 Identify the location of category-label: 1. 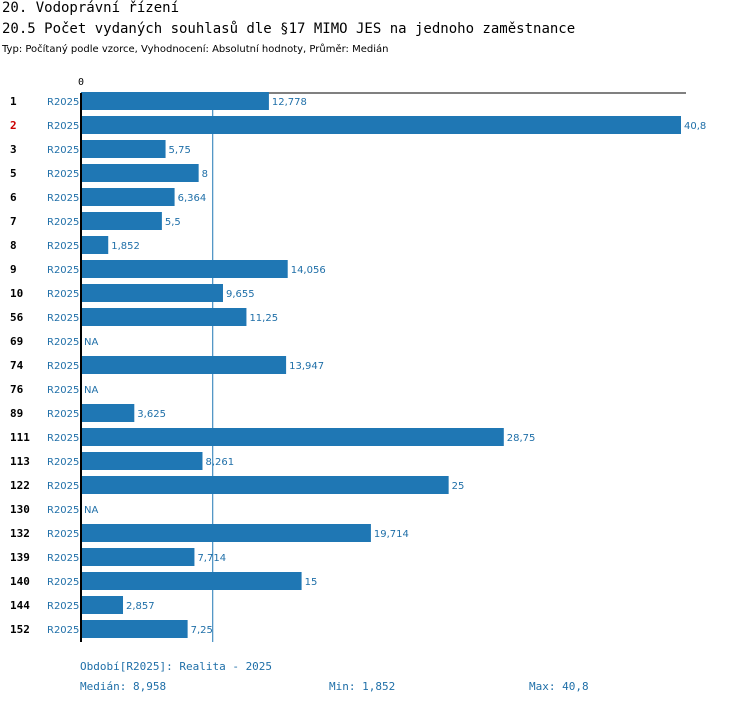
(13, 101).